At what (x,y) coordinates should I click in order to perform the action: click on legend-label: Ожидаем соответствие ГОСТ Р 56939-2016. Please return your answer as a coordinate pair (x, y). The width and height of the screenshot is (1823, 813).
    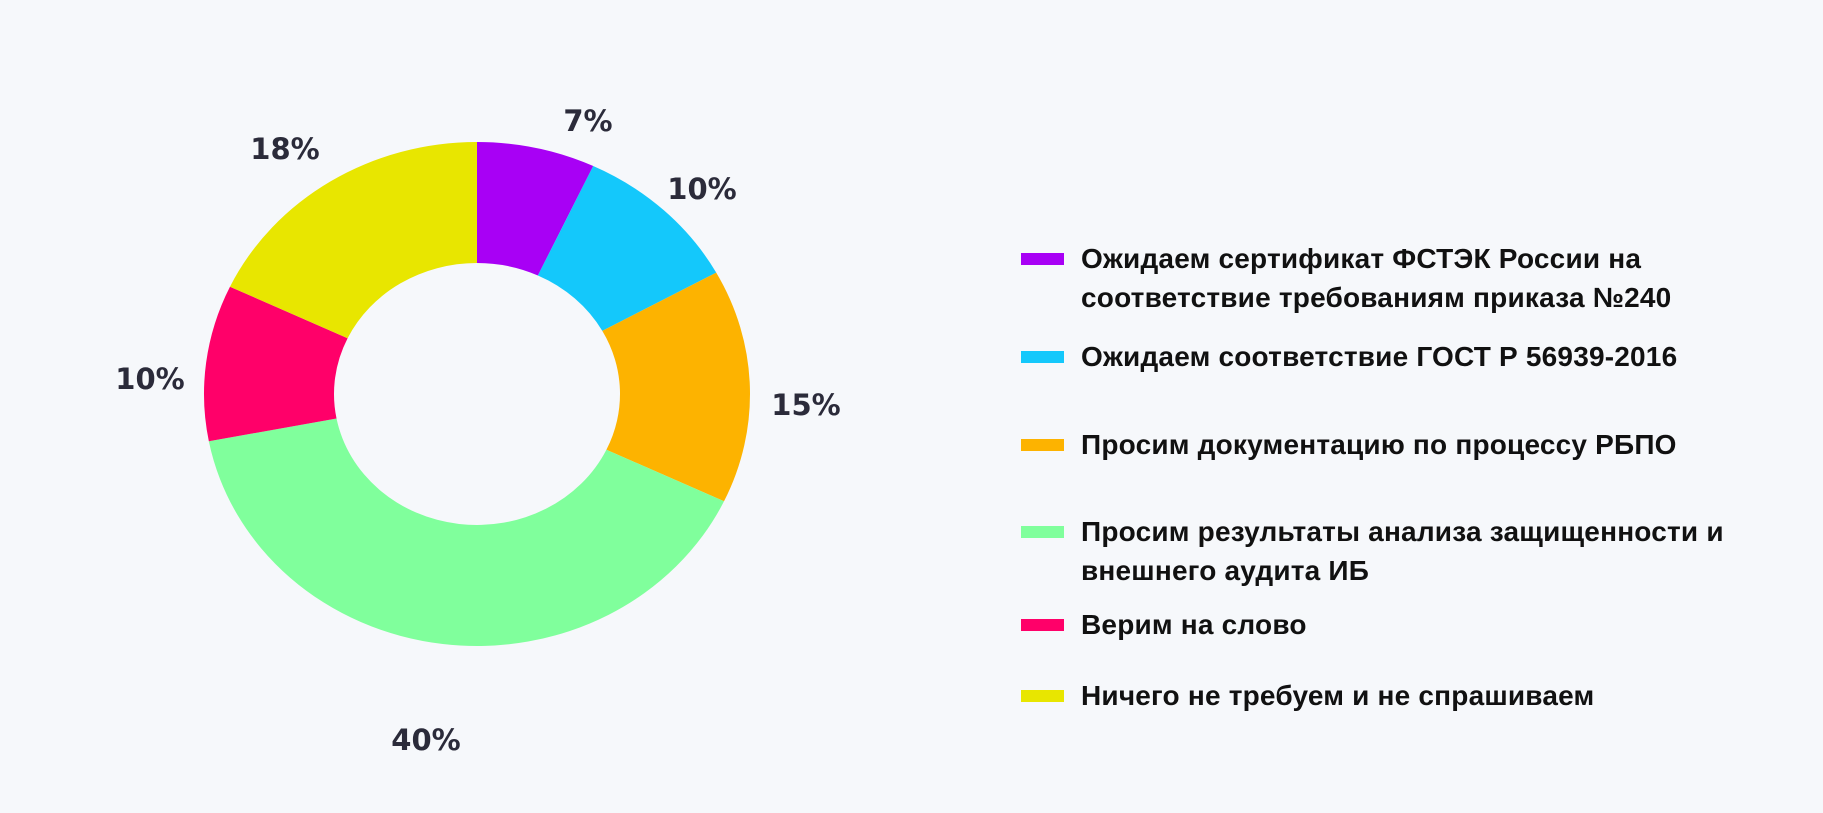
    Looking at the image, I should click on (1379, 356).